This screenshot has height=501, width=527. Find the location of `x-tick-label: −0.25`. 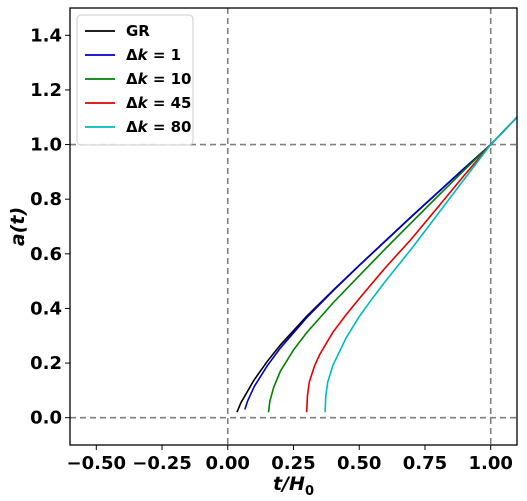

x-tick-label: −0.25 is located at coordinates (162, 463).